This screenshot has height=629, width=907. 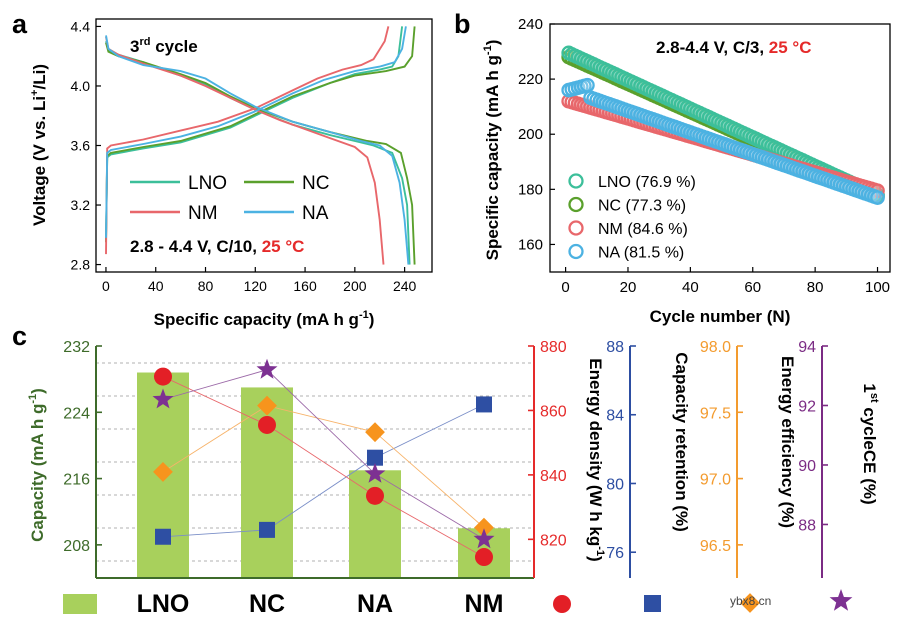 I want to click on panel-label-c: c, so click(x=19, y=336).